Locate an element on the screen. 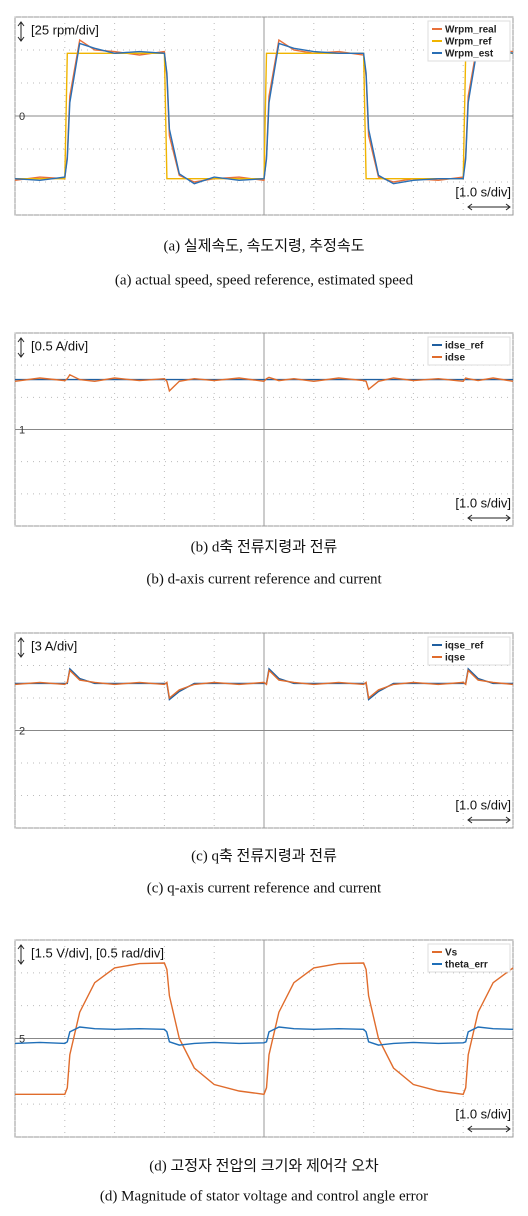 Image resolution: width=528 pixels, height=1216 pixels. legend-label: idse is located at coordinates (455, 358).